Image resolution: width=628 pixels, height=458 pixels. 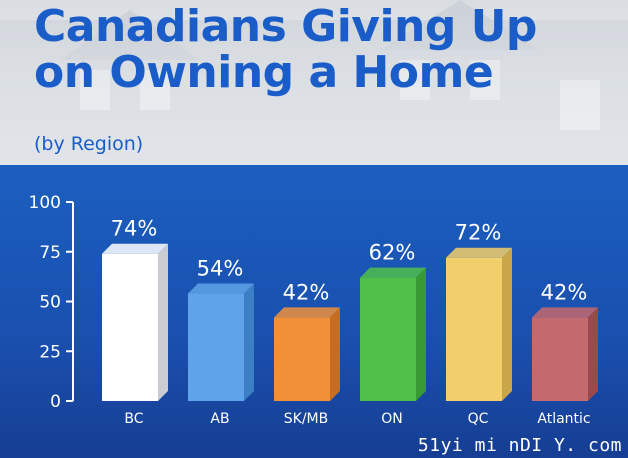 I want to click on title-line-1: Canadians Giving Up, so click(x=285, y=26).